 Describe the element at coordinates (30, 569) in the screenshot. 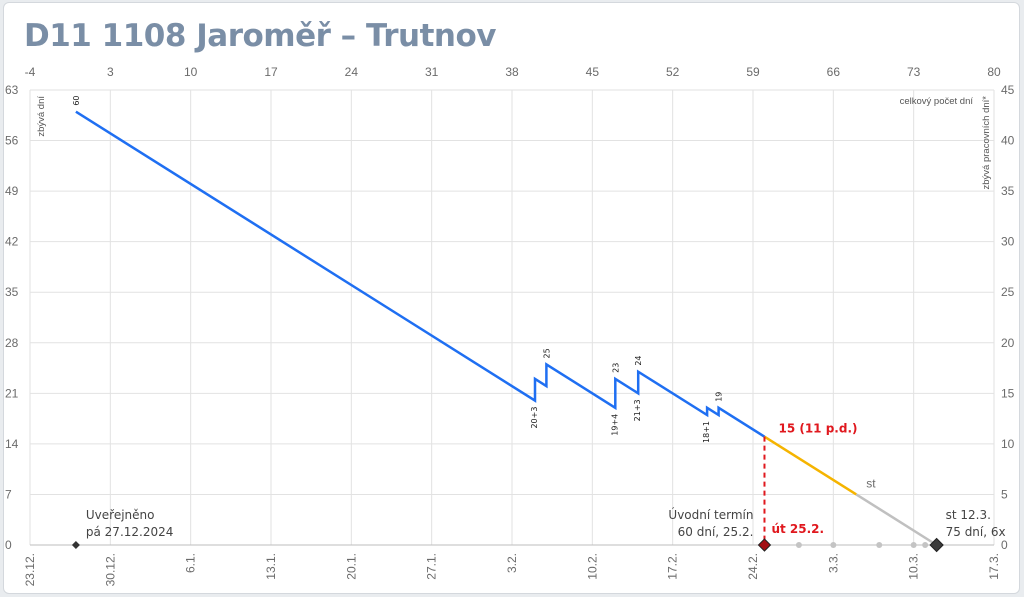

I see `x-bottom-tick-label: 23.12.` at that location.